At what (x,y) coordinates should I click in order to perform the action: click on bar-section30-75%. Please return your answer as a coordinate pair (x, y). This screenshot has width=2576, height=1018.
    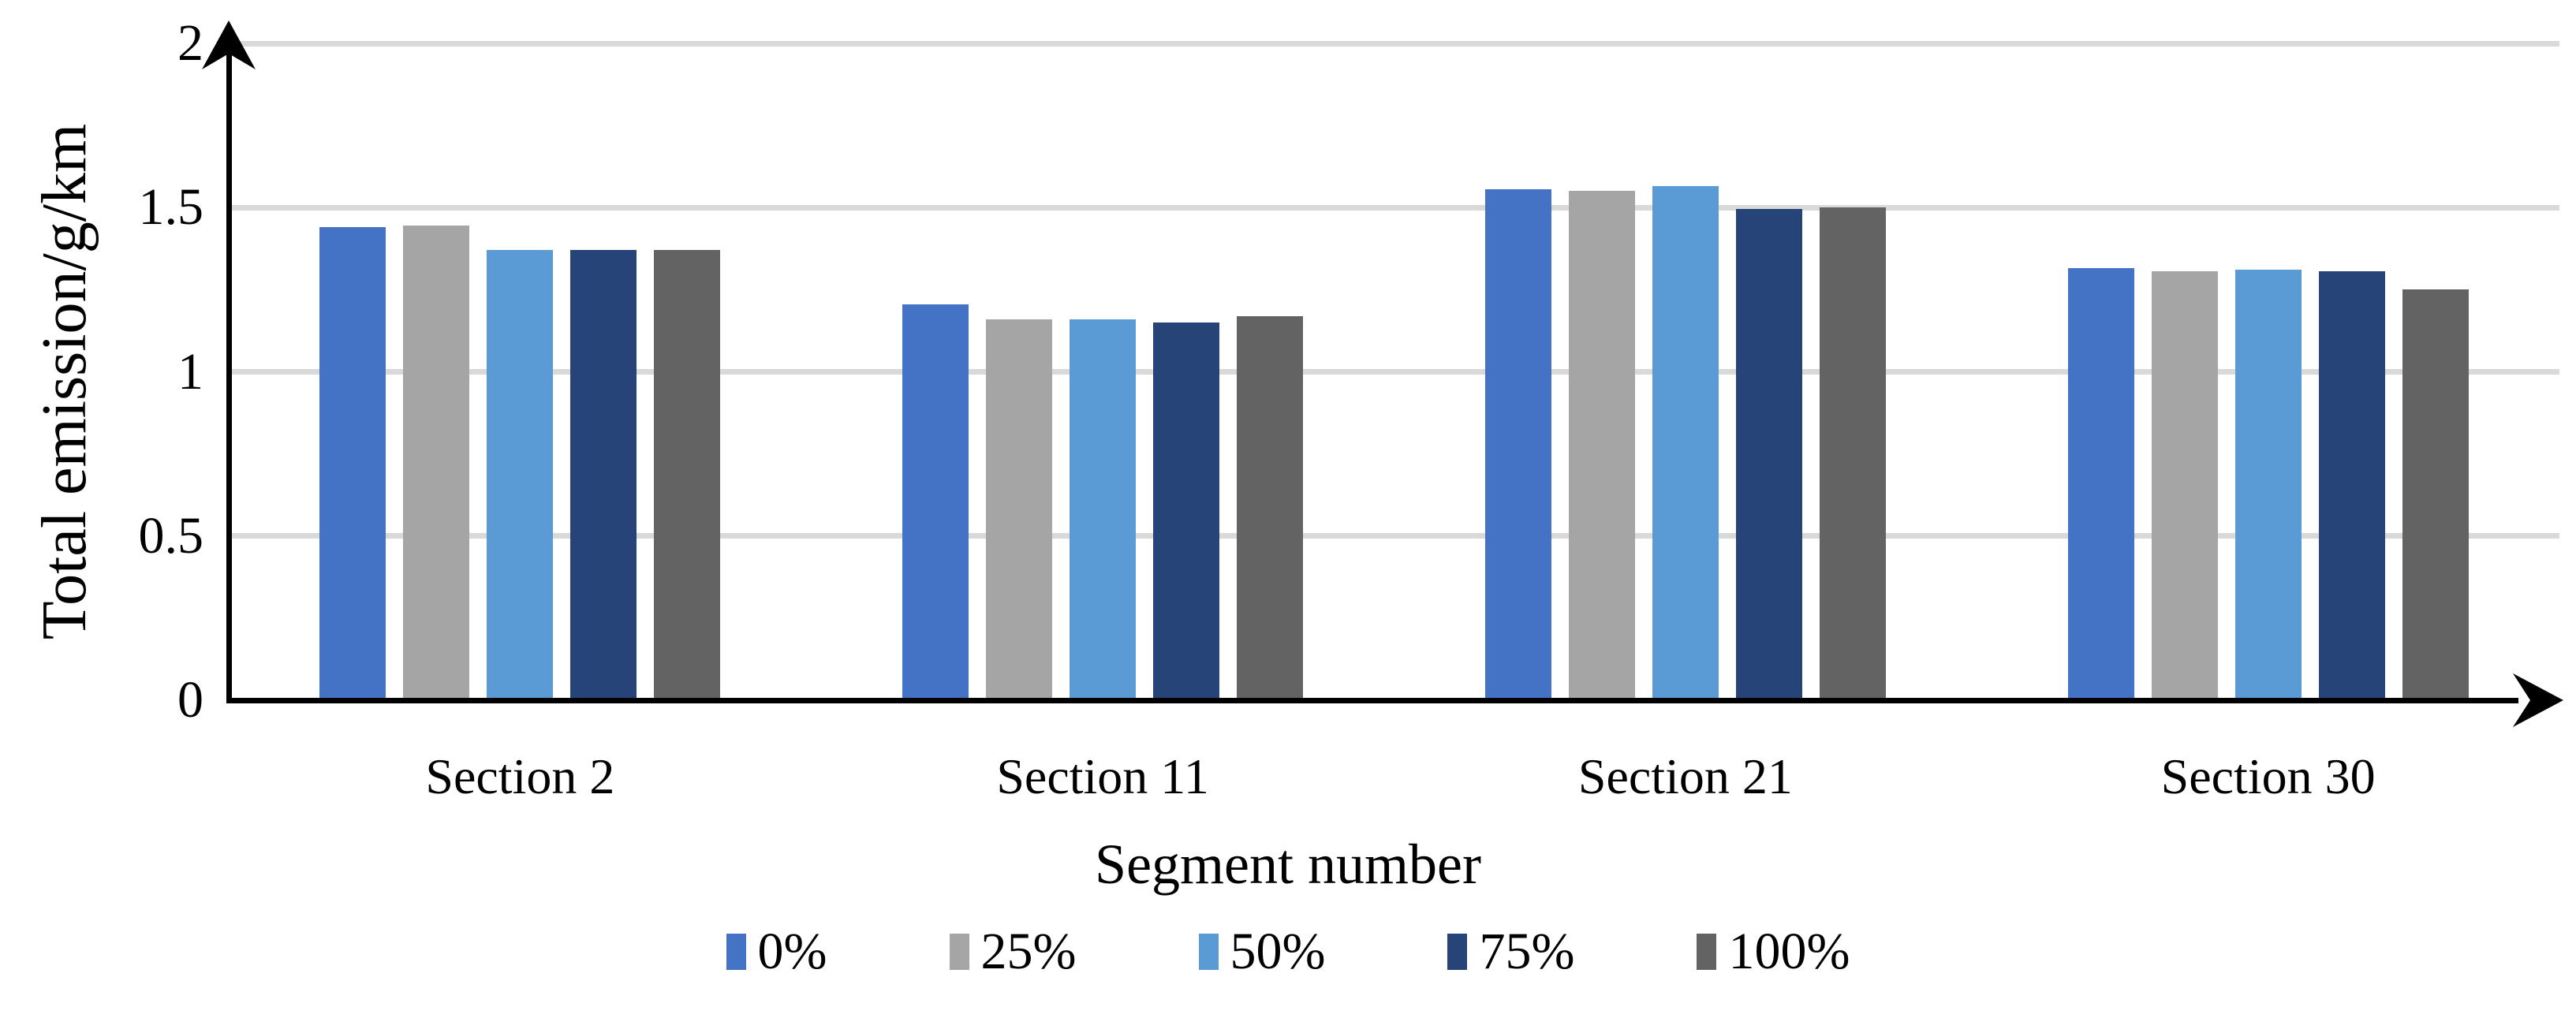
    Looking at the image, I should click on (2351, 485).